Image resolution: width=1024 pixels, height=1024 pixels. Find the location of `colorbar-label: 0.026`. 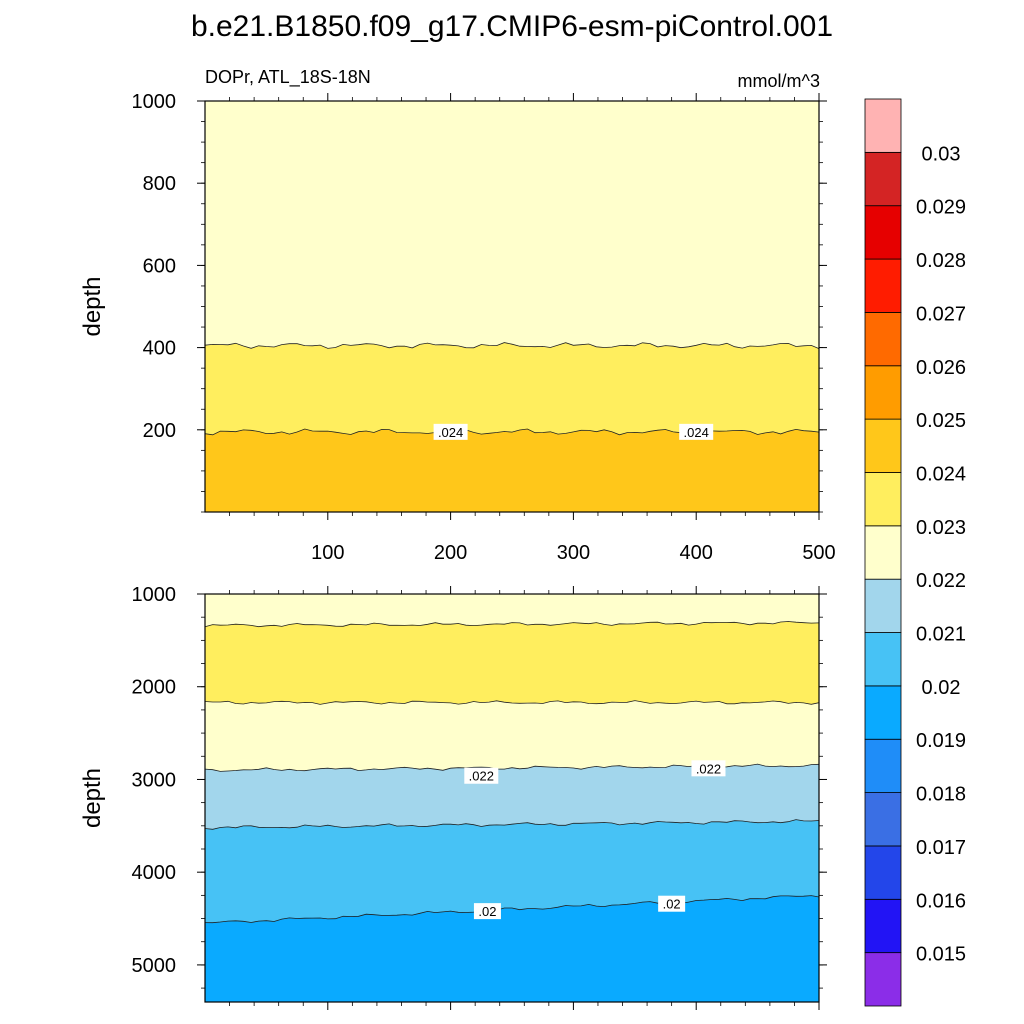

colorbar-label: 0.026 is located at coordinates (941, 368).